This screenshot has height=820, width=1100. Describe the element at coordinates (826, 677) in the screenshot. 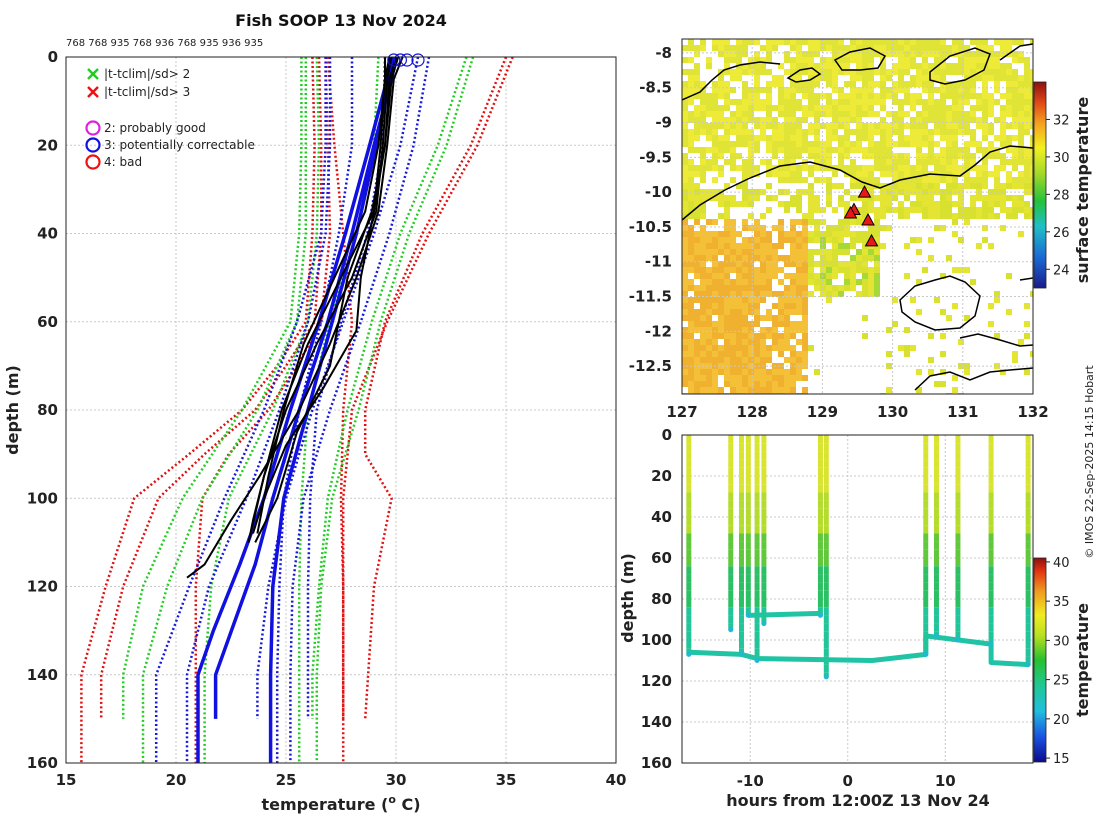

I see `drop-bottom-point` at that location.